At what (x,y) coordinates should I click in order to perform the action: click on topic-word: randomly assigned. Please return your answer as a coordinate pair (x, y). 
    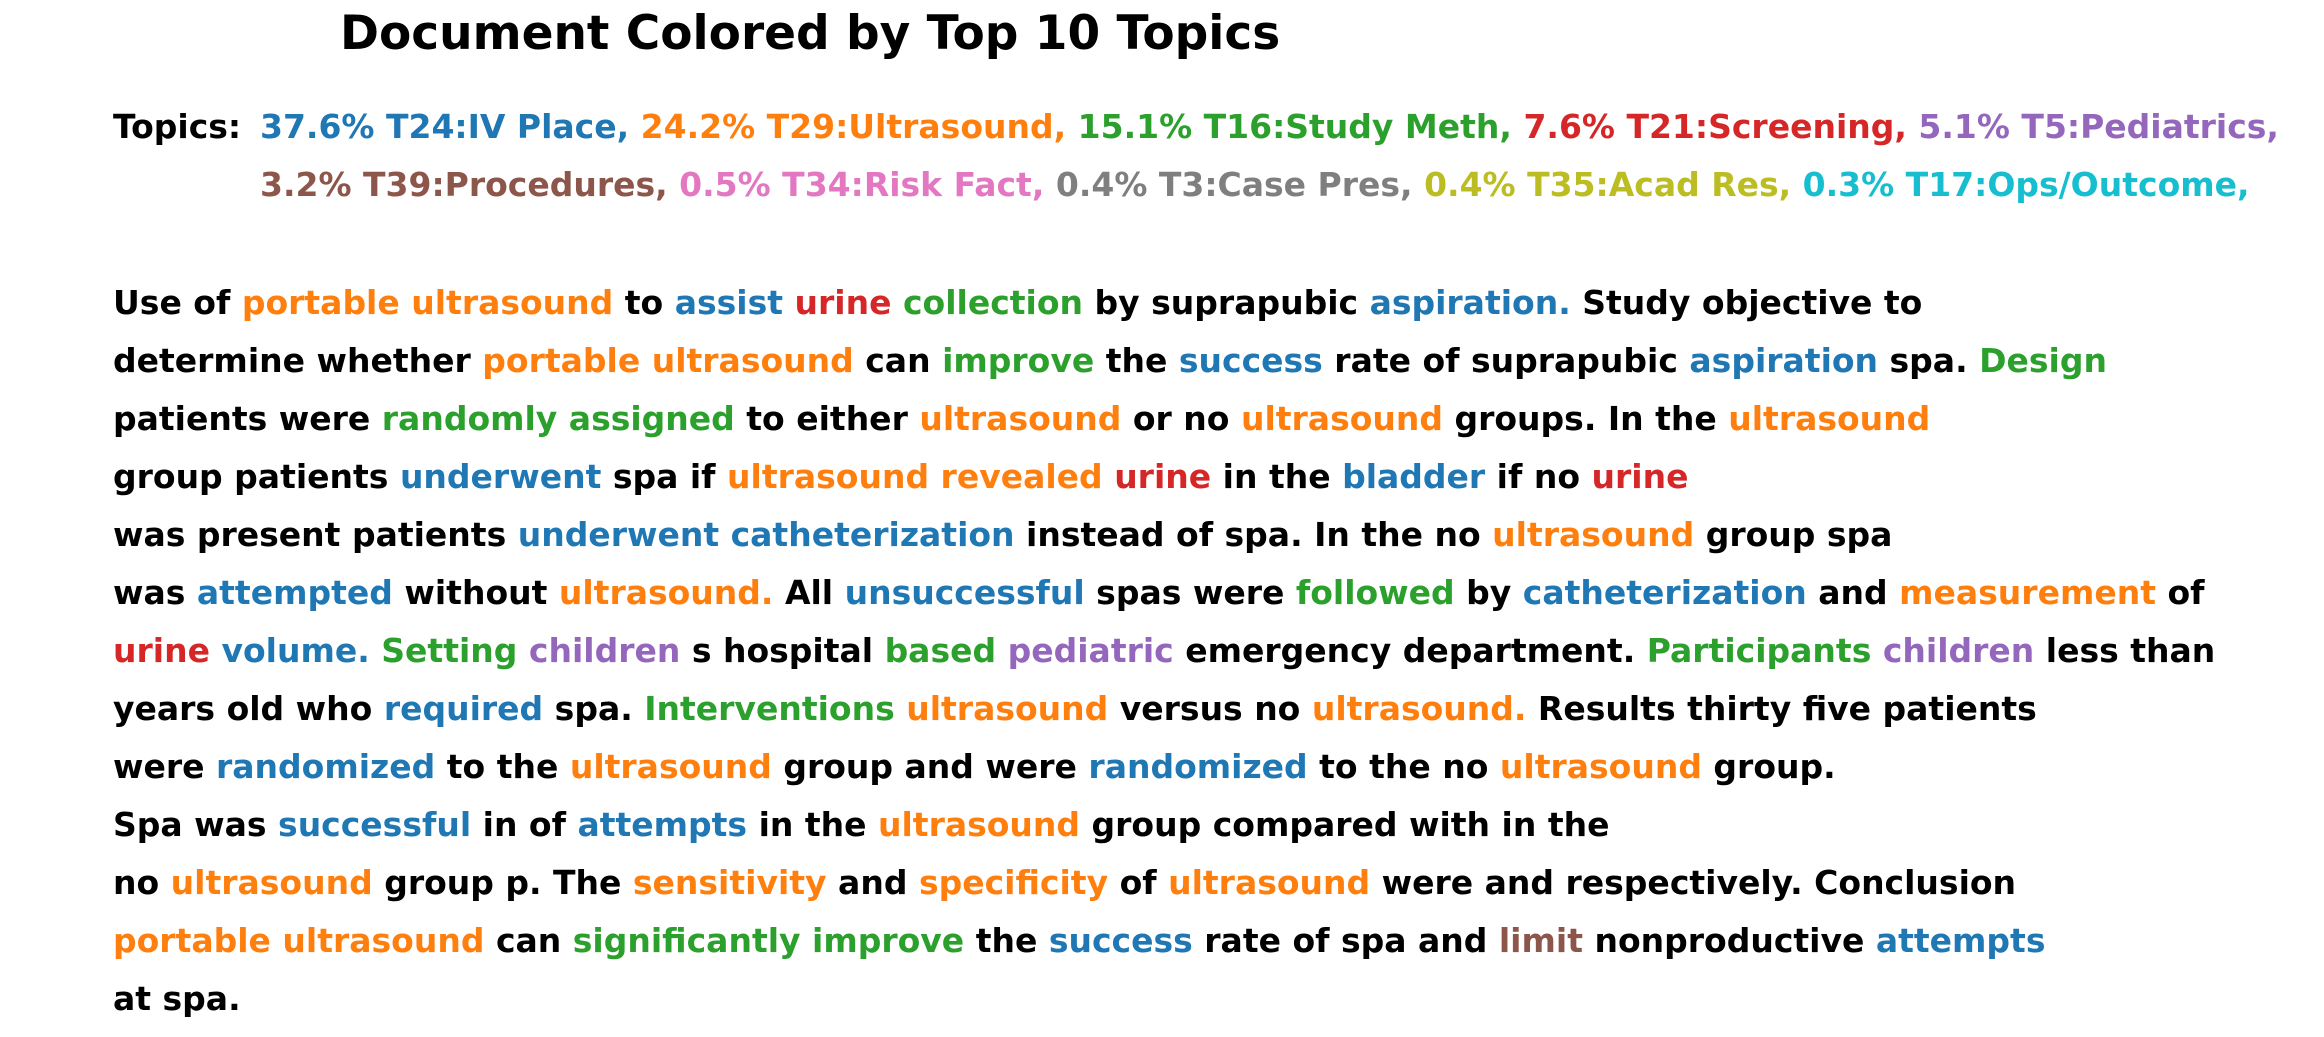
    Looking at the image, I should click on (558, 418).